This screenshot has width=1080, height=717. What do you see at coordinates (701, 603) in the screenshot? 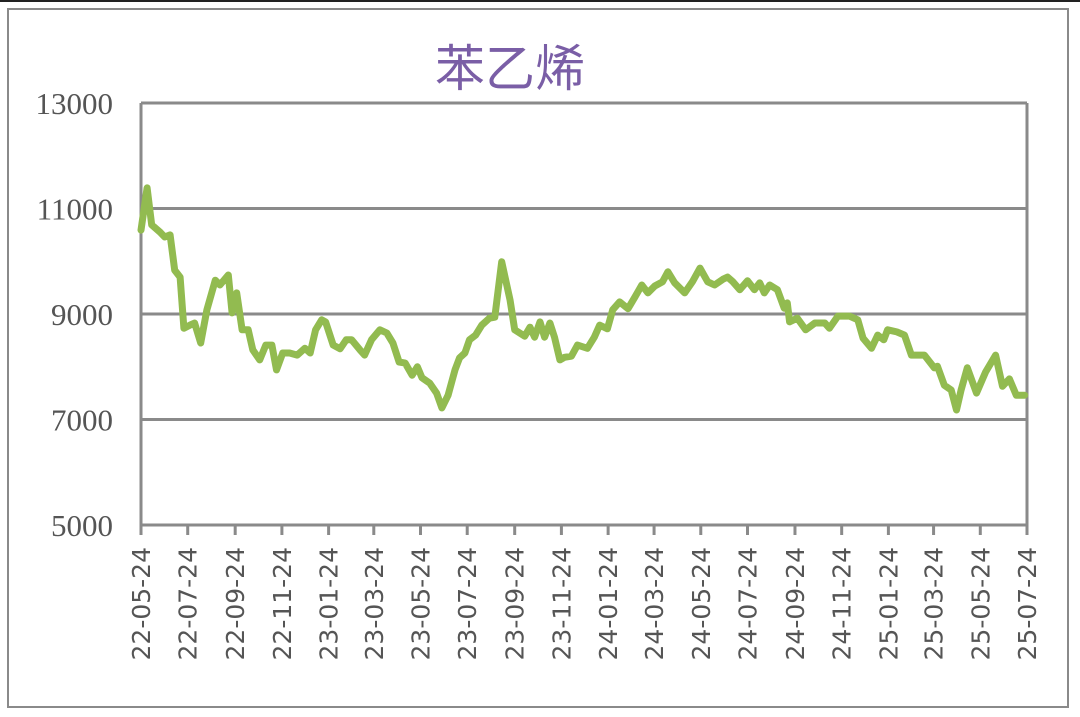
I see `x-tick-label: 24-05-24` at bounding box center [701, 603].